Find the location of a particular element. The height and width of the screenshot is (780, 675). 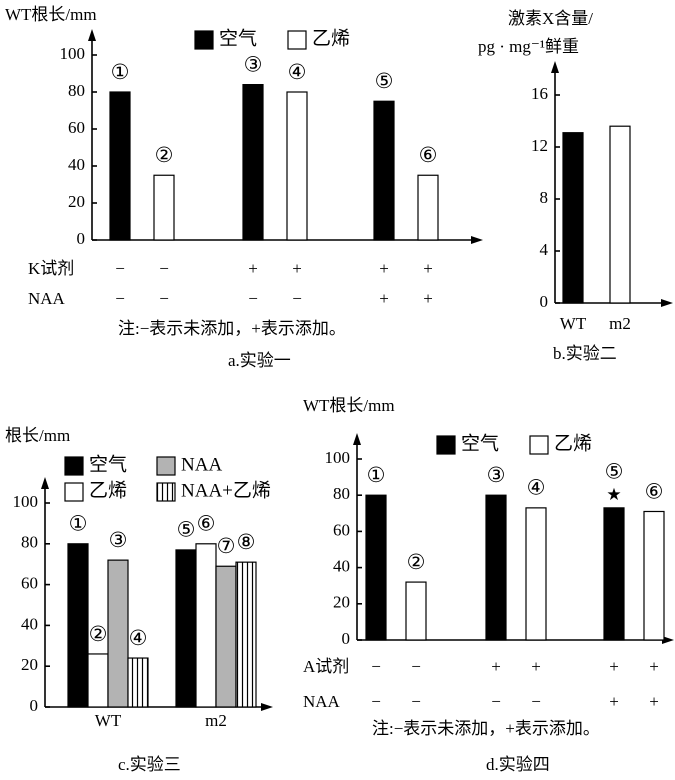

y-axis-label: 根长/mm is located at coordinates (37, 435).